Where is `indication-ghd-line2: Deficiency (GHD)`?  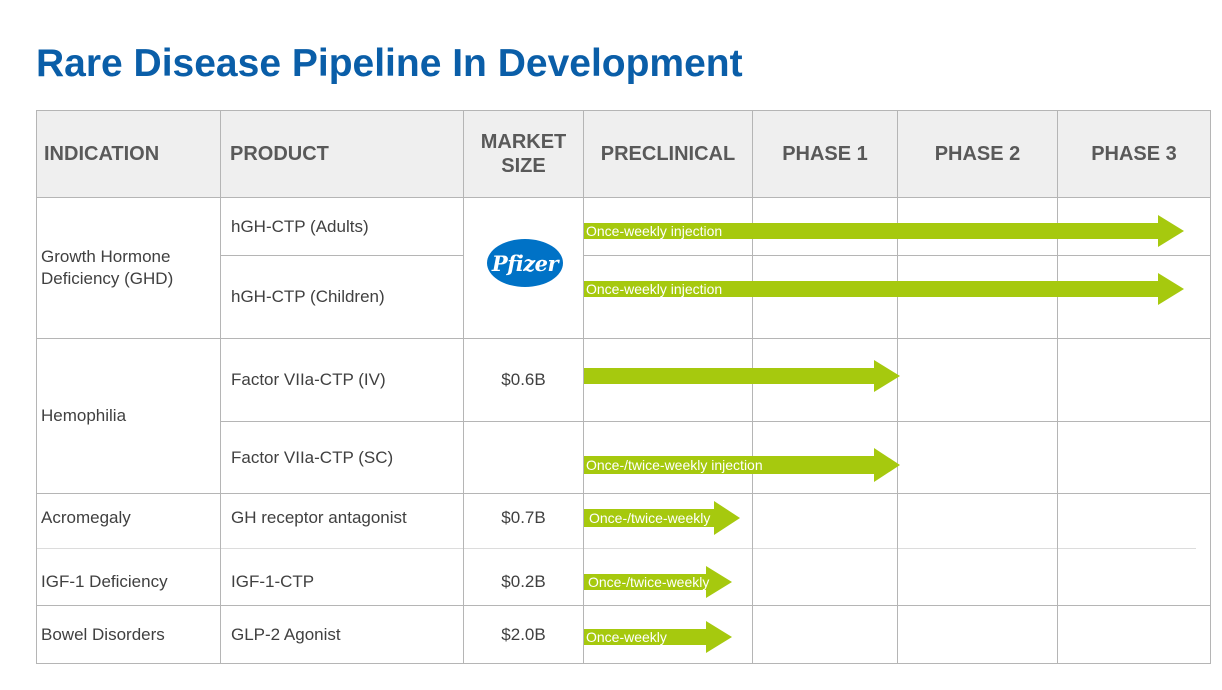 indication-ghd-line2: Deficiency (GHD) is located at coordinates (107, 278).